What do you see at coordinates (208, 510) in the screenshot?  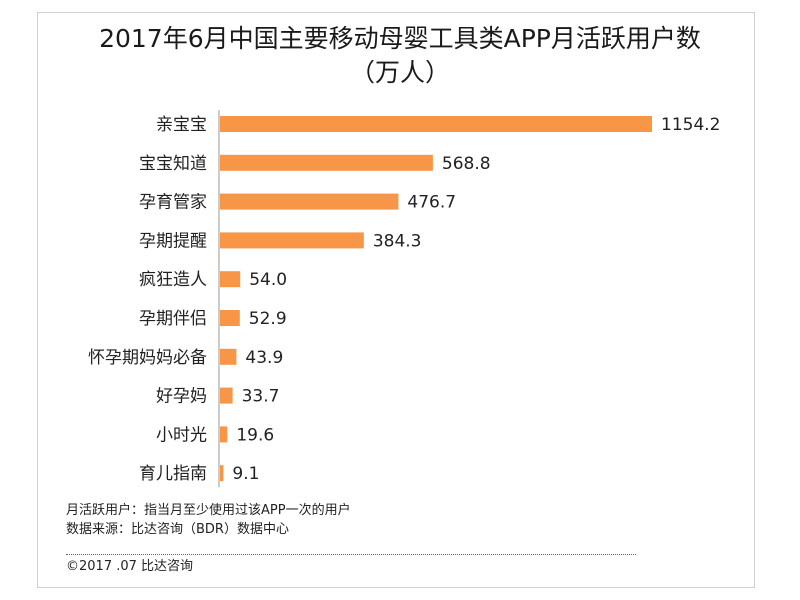 I see `footnote-definition: 月活跃用户：指当月至少使用过该APP一次的用户` at bounding box center [208, 510].